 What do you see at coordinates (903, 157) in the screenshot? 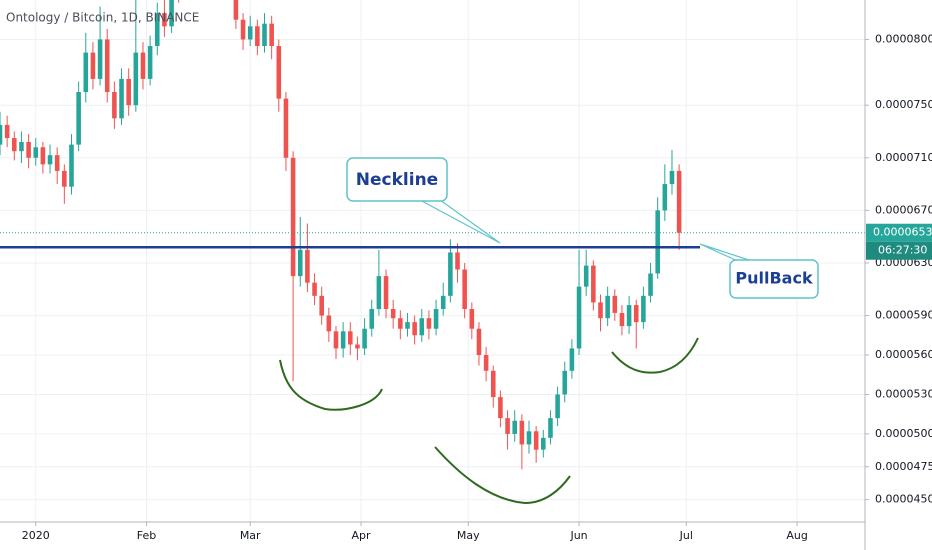
I see `y-tick-label: 0.0000710` at bounding box center [903, 157].